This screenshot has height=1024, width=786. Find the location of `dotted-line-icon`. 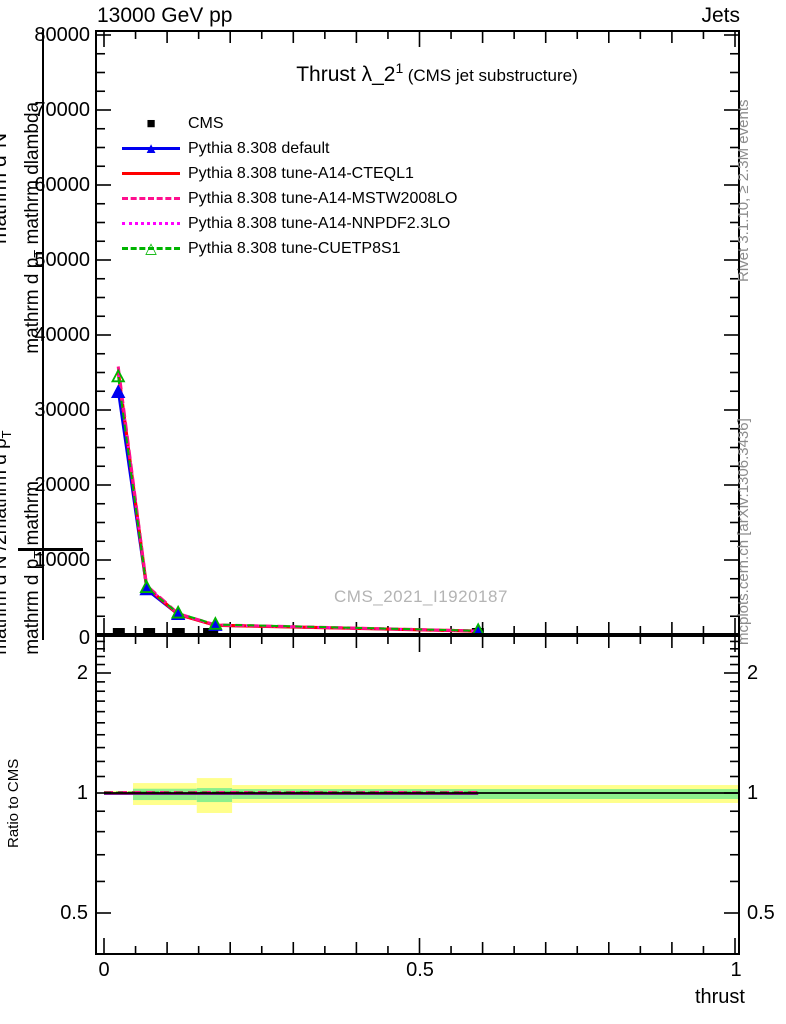

dotted-line-icon is located at coordinates (151, 224).